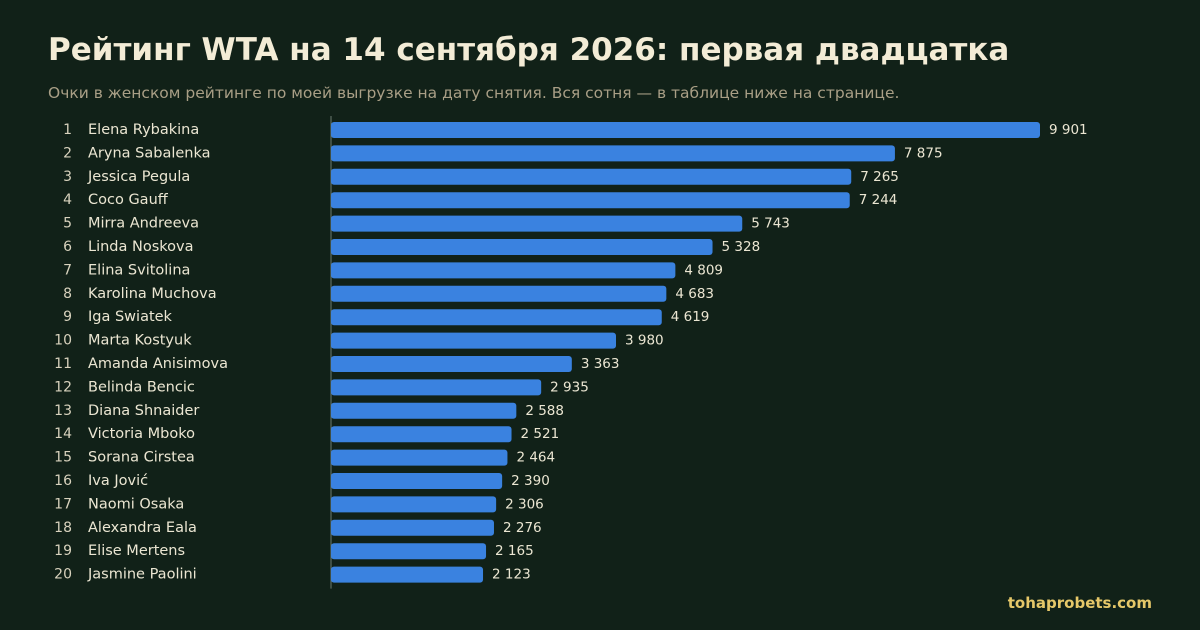 The image size is (1200, 630). Describe the element at coordinates (67, 177) in the screenshot. I see `rank-label: 3` at that location.